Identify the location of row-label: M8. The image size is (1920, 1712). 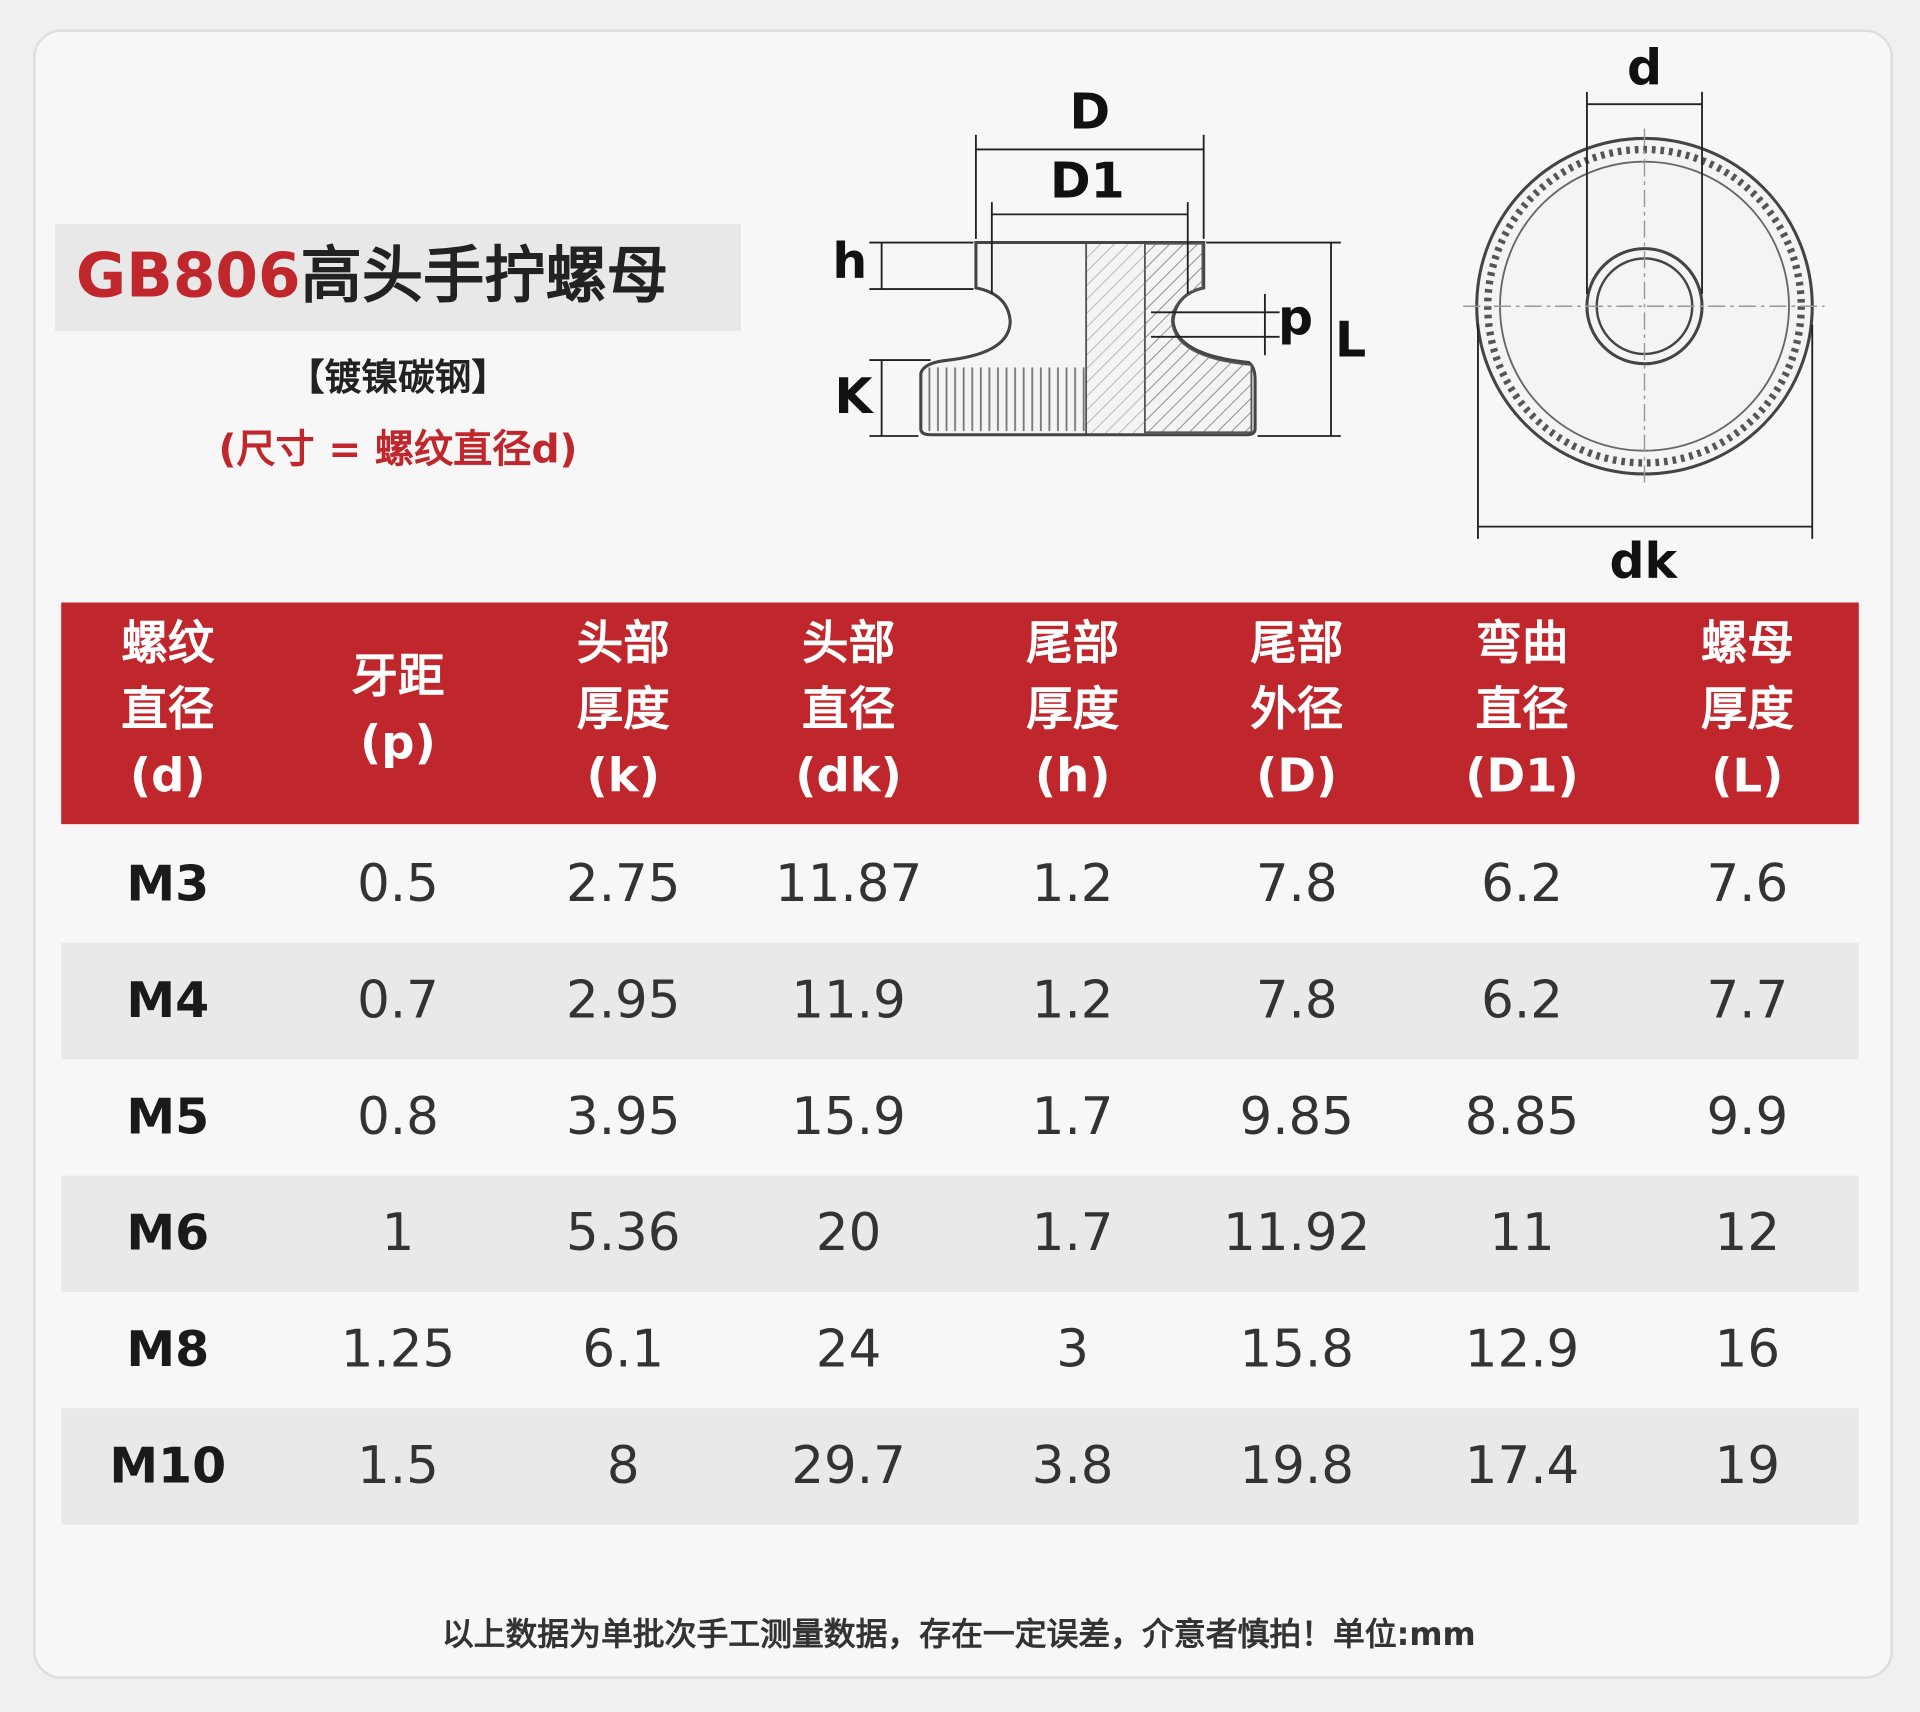
(167, 1349).